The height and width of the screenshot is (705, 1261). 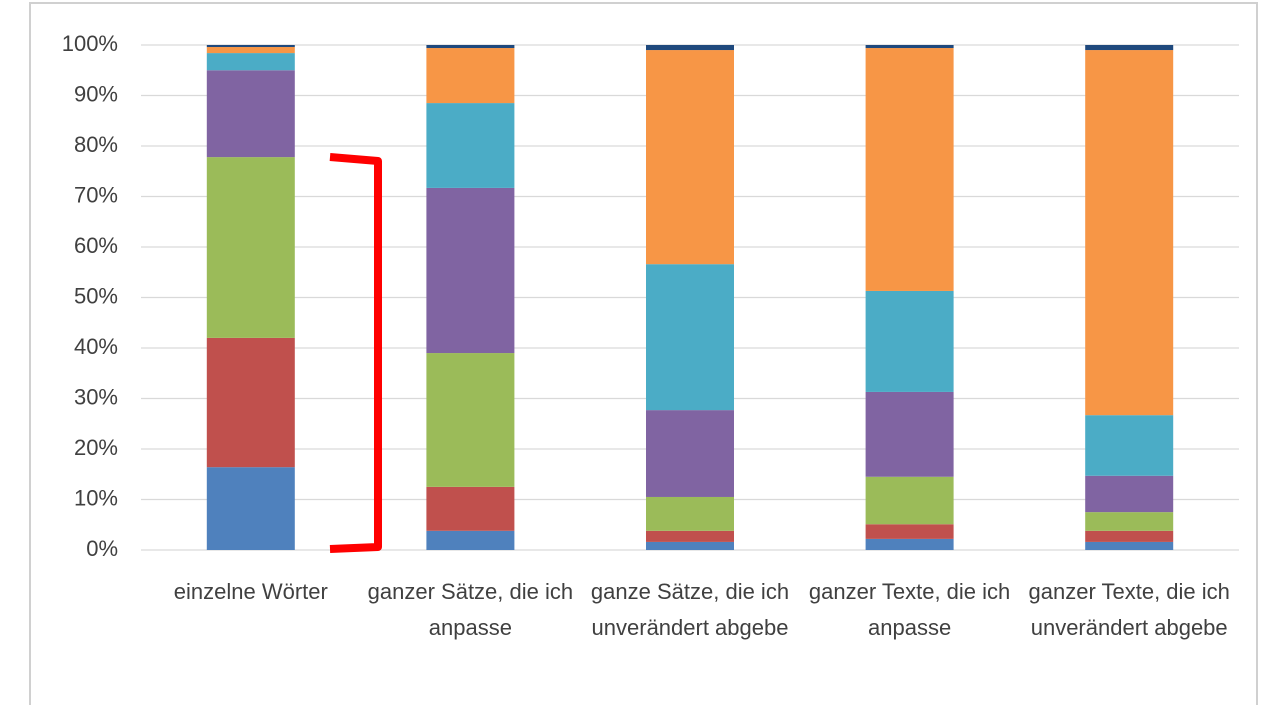 I want to click on bracket, so click(x=355, y=353).